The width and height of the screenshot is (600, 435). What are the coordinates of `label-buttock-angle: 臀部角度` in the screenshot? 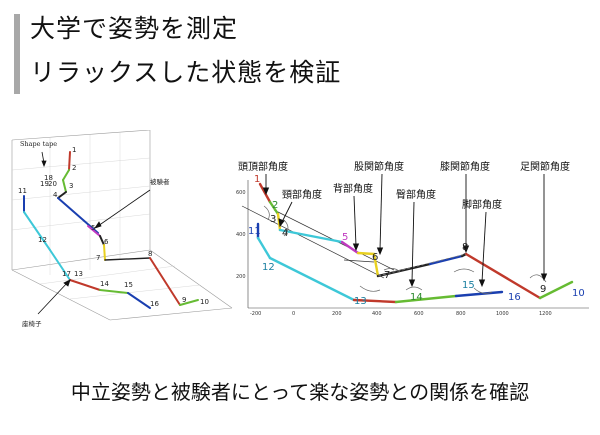 It's located at (416, 194).